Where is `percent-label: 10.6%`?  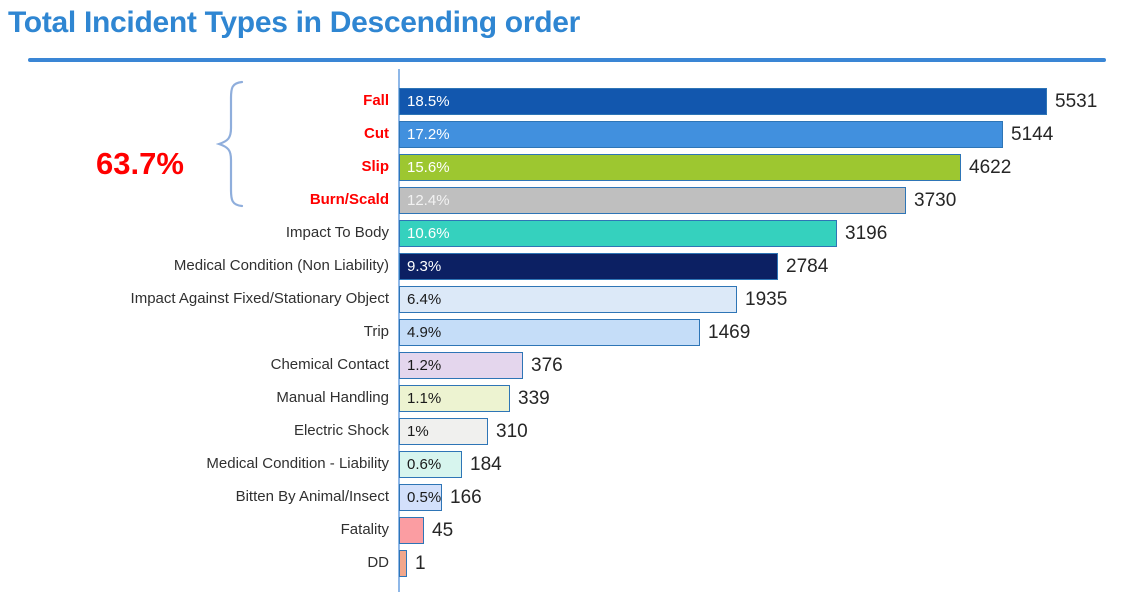 percent-label: 10.6% is located at coordinates (428, 233).